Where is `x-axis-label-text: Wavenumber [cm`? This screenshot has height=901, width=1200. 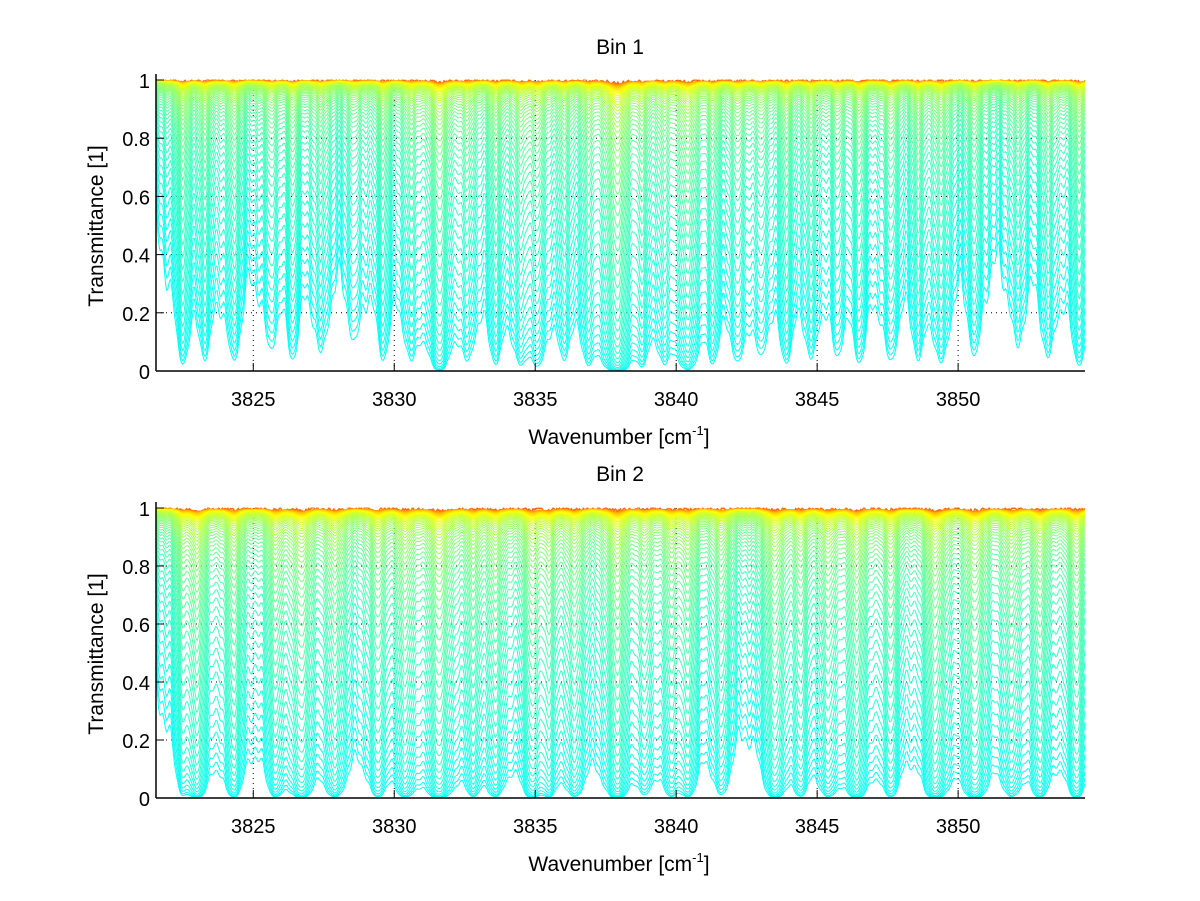 x-axis-label-text: Wavenumber [cm is located at coordinates (610, 437).